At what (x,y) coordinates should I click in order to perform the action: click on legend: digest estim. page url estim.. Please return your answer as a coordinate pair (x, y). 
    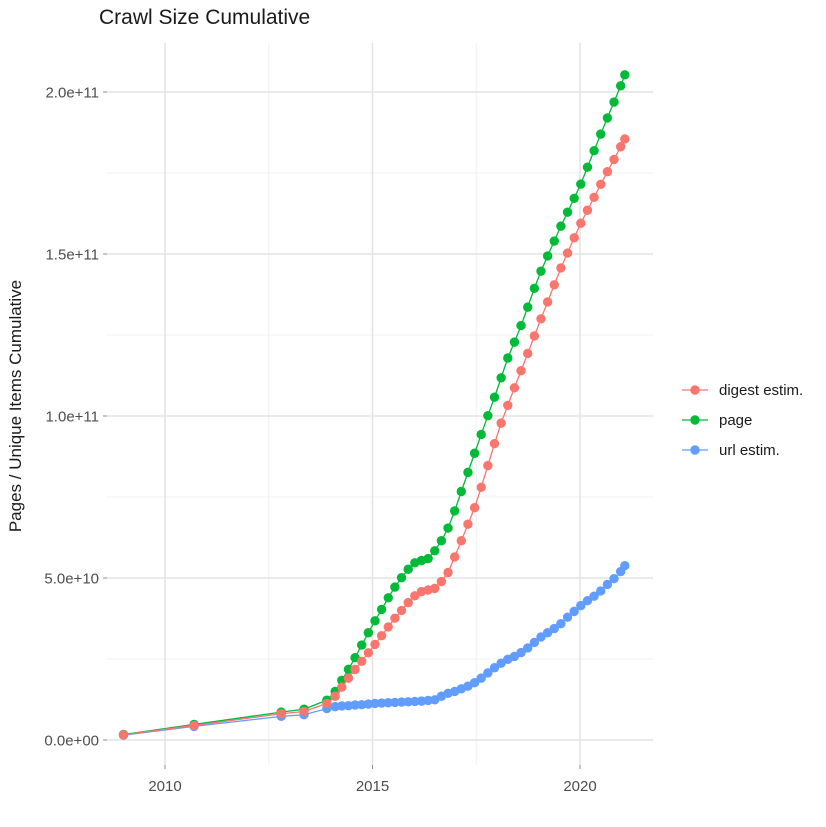
    Looking at the image, I should click on (741, 420).